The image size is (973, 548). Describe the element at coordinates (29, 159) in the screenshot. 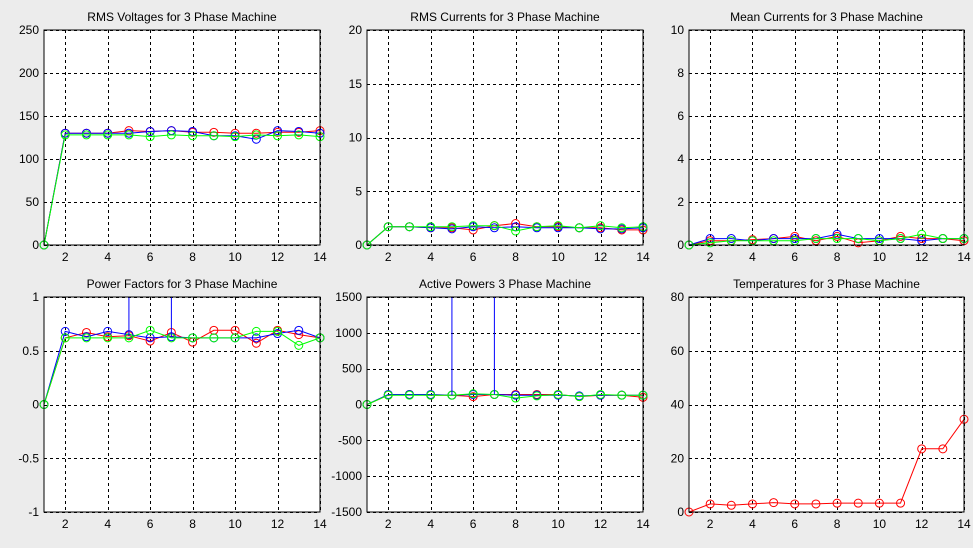

I see `y-tick-label: 100` at that location.